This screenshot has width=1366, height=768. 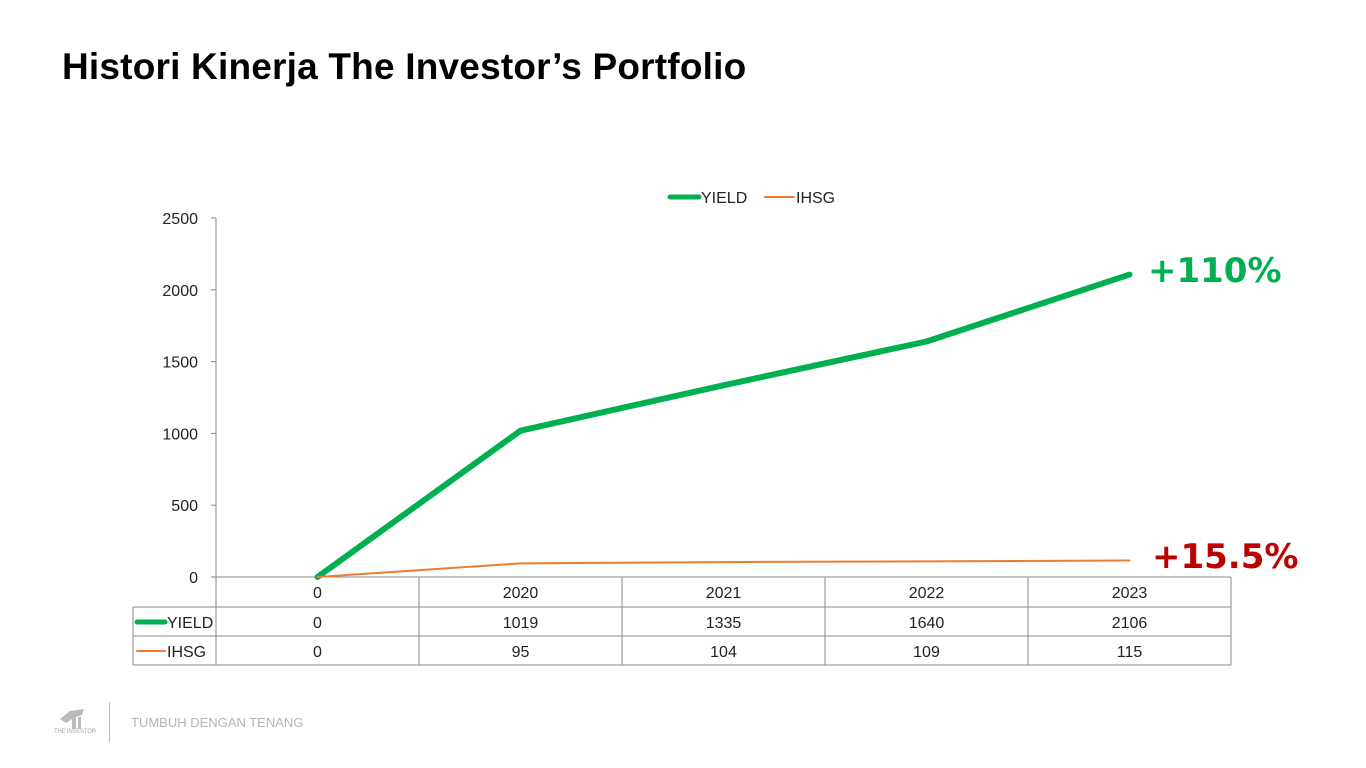 What do you see at coordinates (724, 593) in the screenshot?
I see `x-category-label: 2021` at bounding box center [724, 593].